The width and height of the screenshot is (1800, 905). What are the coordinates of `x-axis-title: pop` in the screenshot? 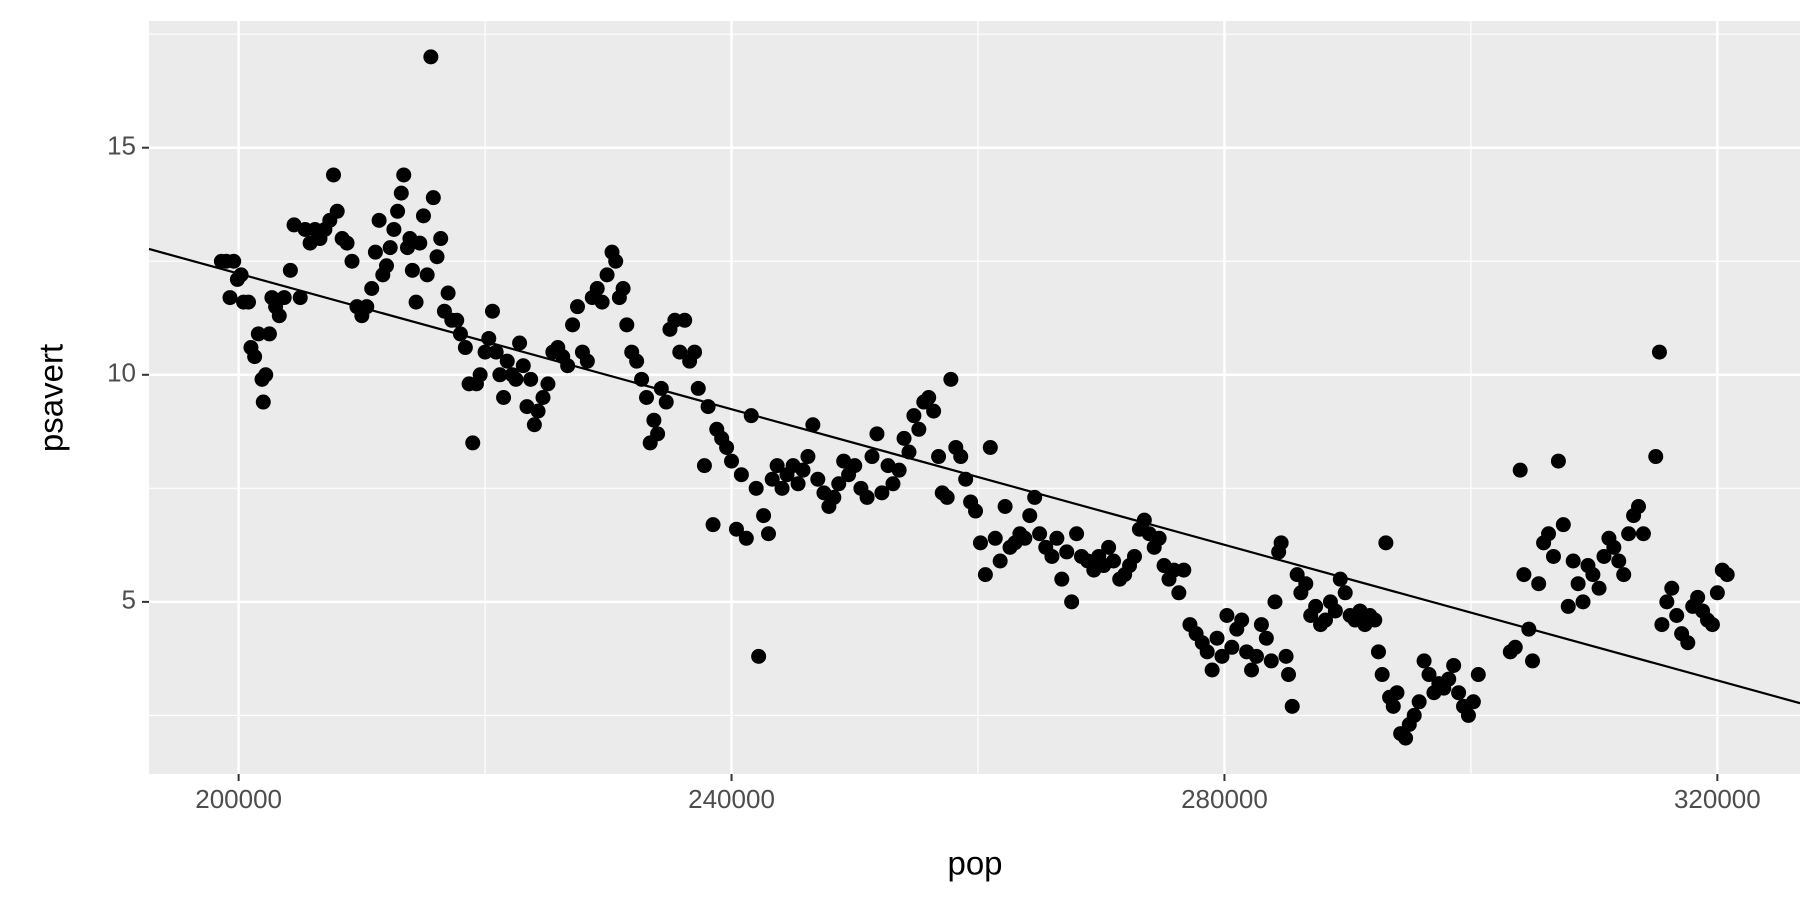 It's located at (974, 863).